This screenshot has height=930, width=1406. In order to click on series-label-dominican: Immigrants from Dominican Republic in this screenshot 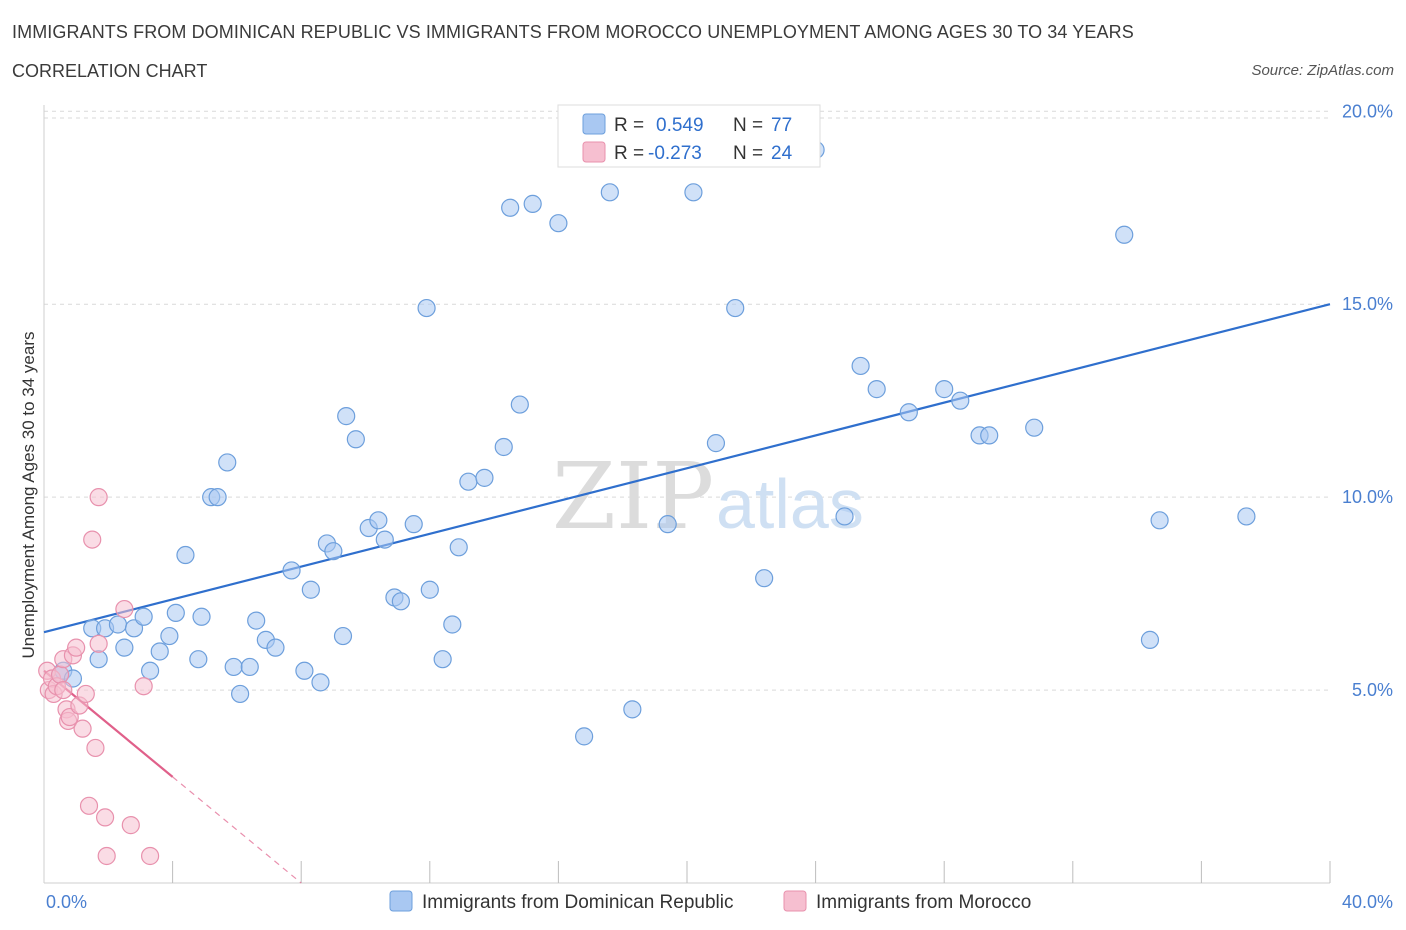, I will do `click(578, 902)`.